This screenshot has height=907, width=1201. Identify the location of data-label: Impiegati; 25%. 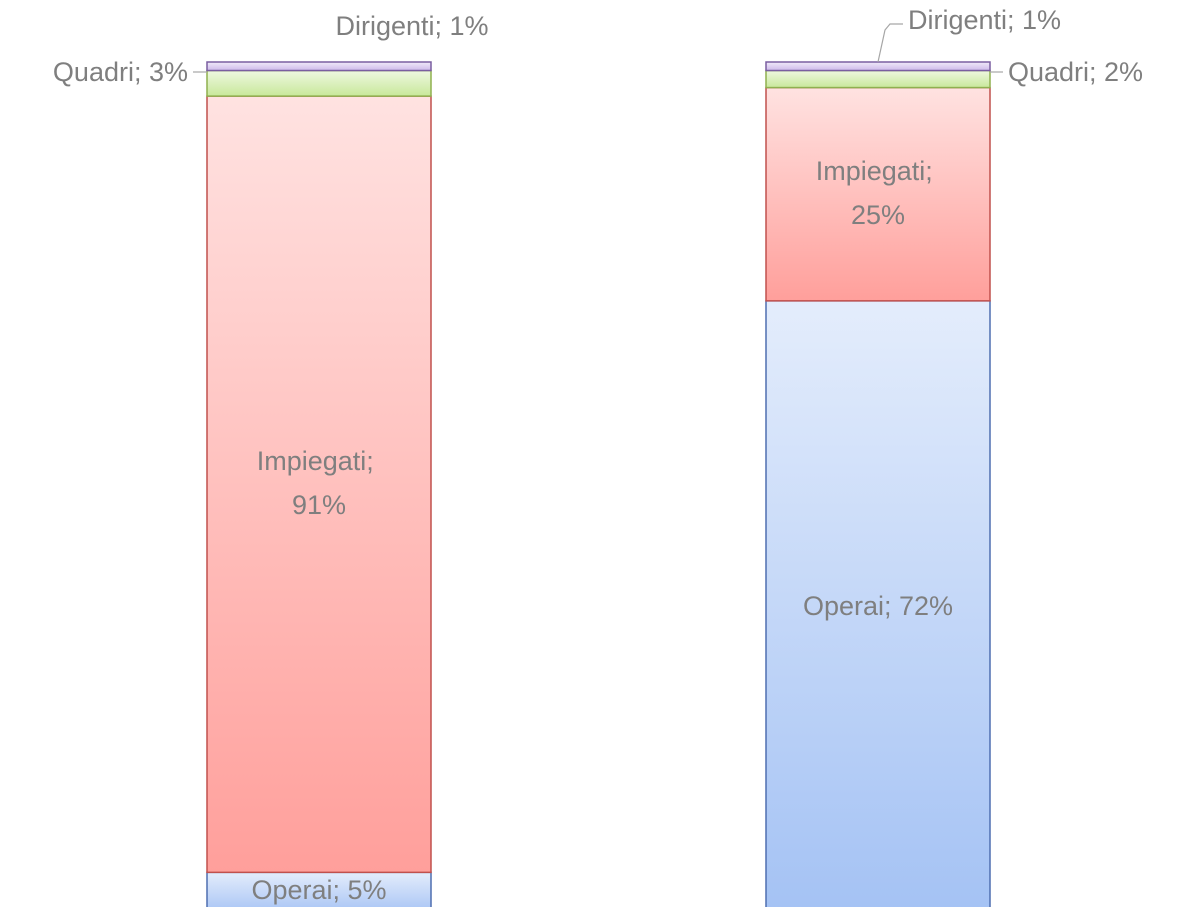
(878, 193).